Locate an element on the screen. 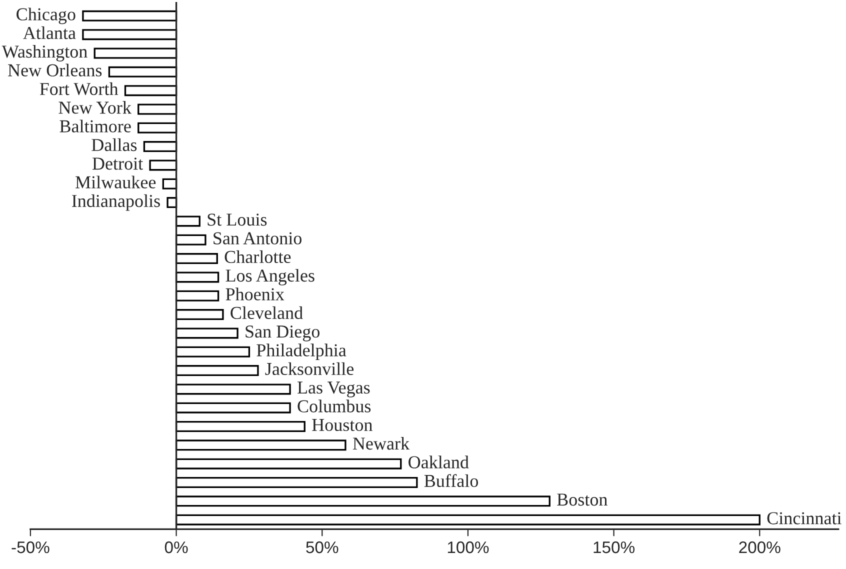 Image resolution: width=846 pixels, height=569 pixels. y-tick-label: Houston is located at coordinates (342, 425).